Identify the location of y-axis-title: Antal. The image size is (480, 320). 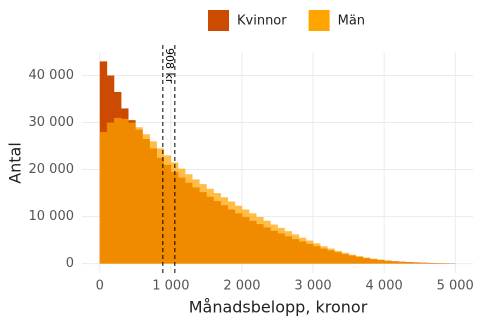
(15, 163).